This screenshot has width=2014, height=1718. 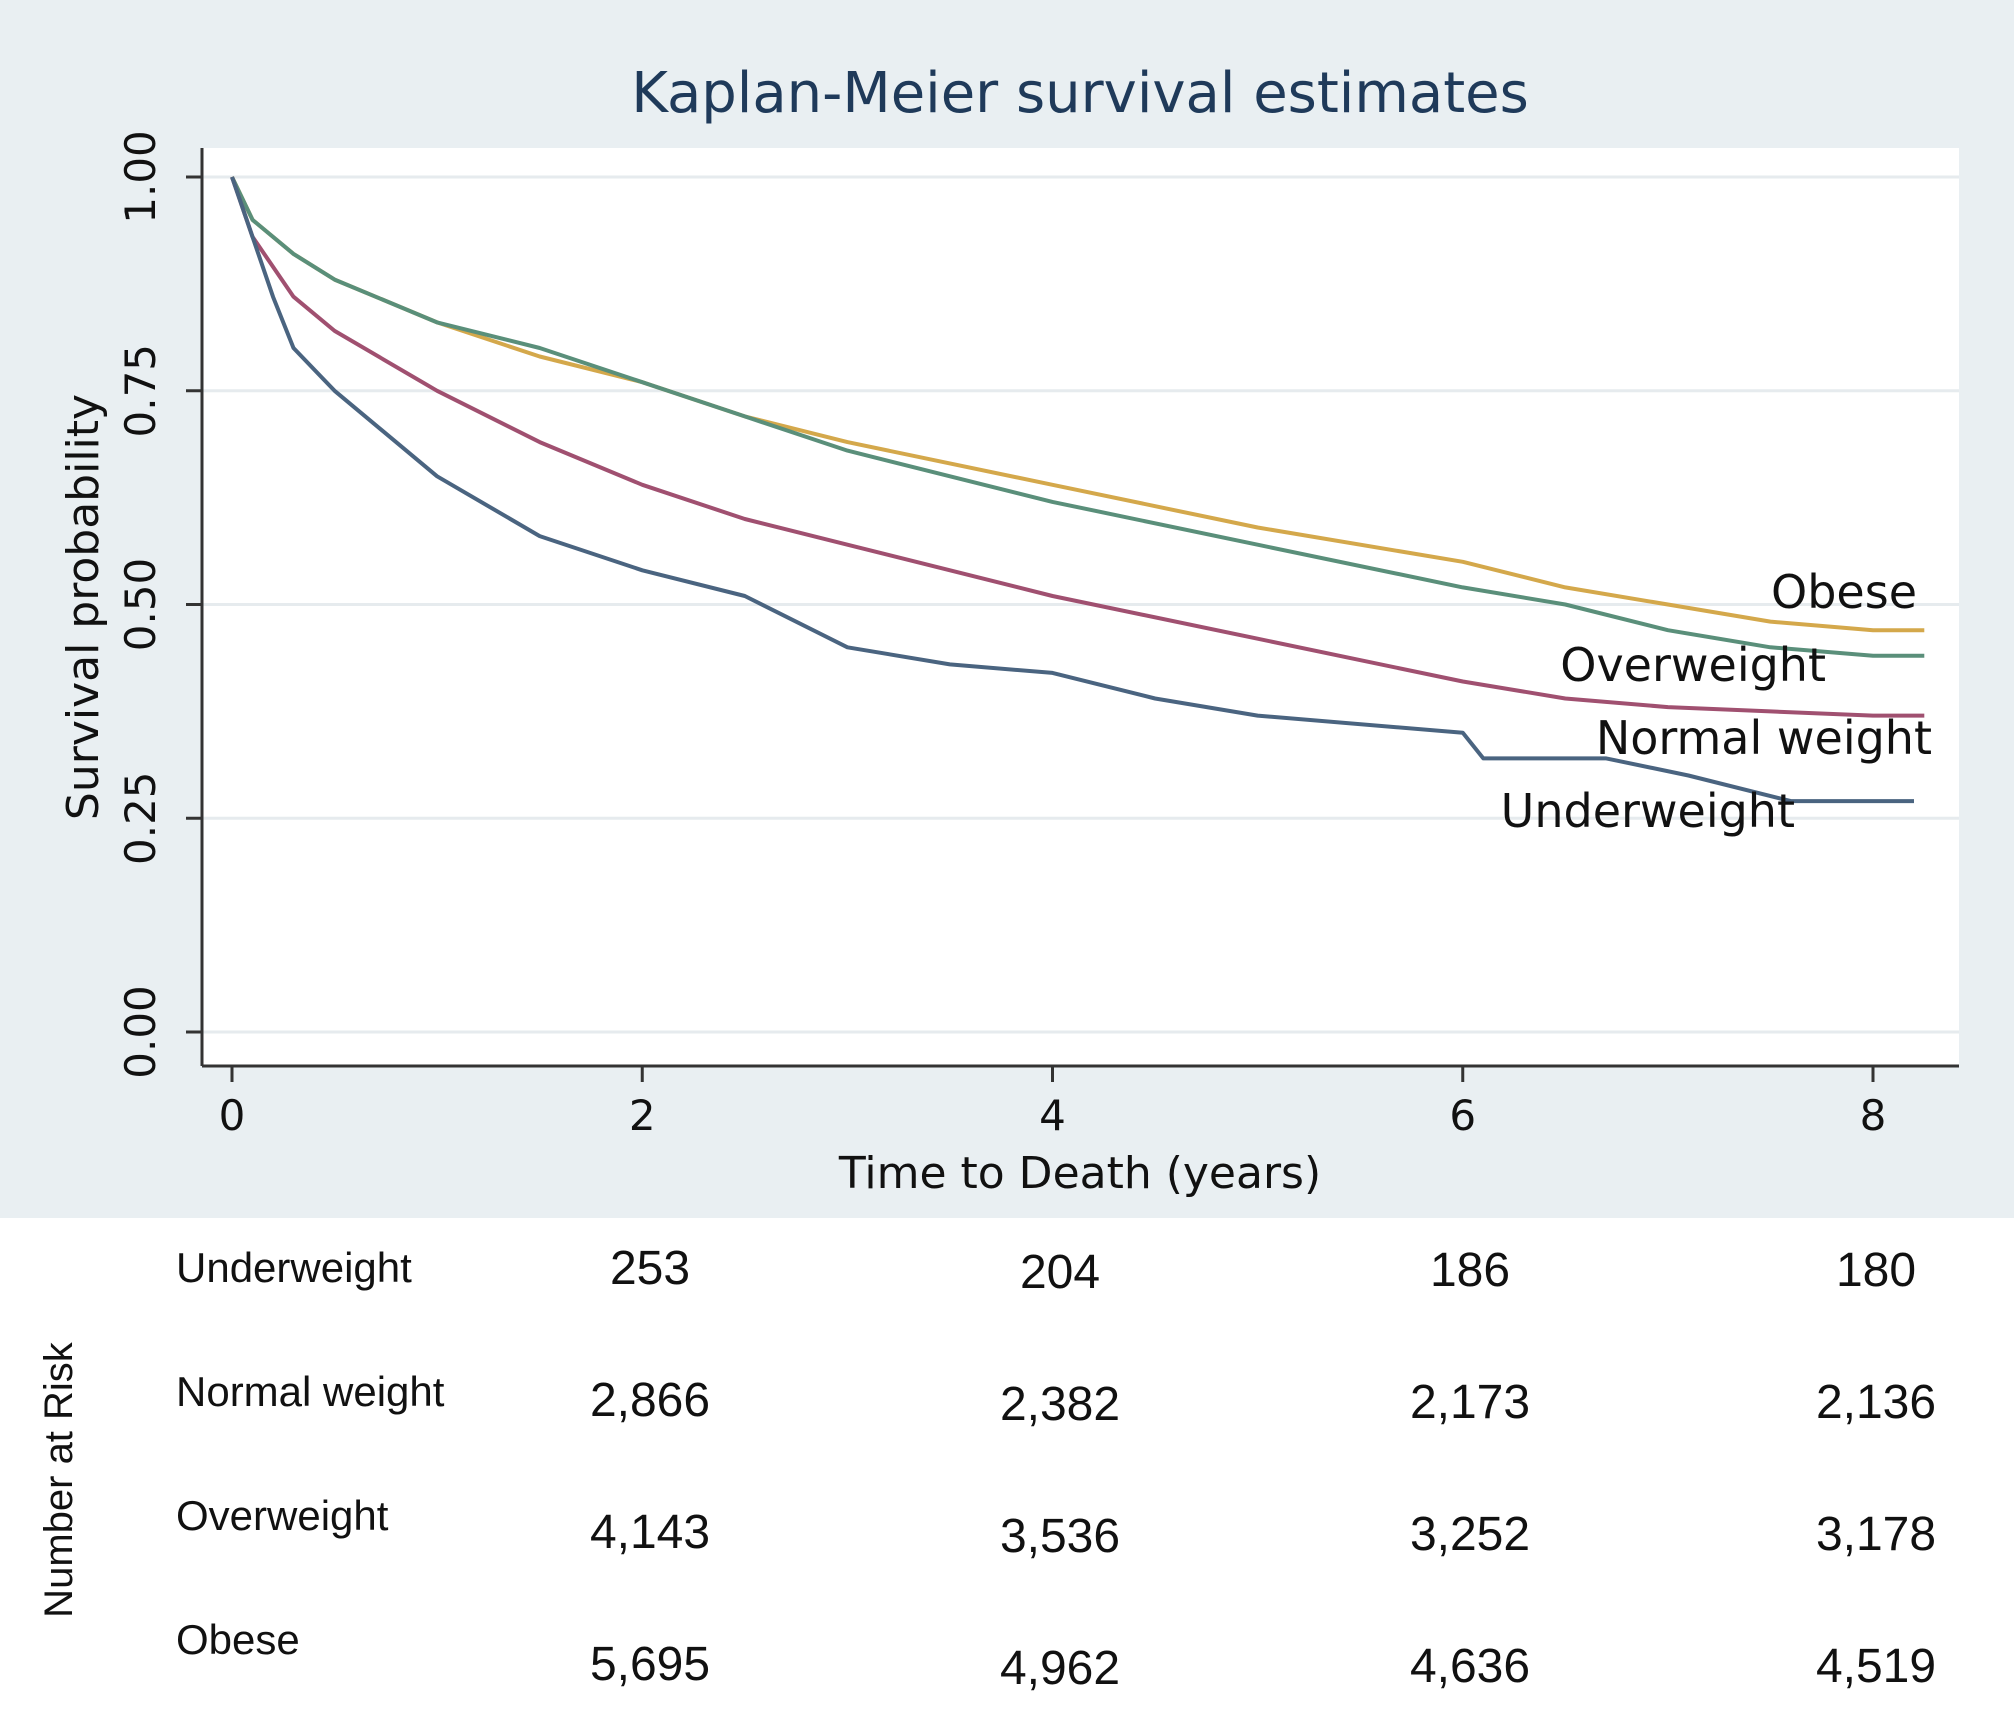 What do you see at coordinates (1470, 1666) in the screenshot?
I see `risk-value: 4,636` at bounding box center [1470, 1666].